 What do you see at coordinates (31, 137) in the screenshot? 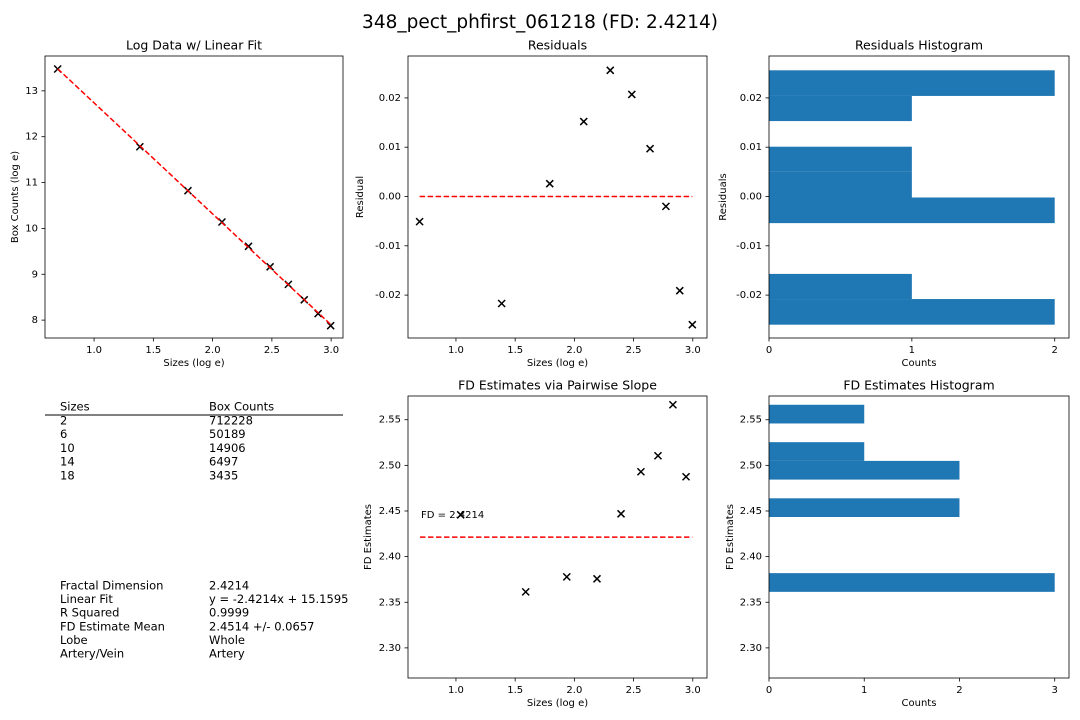
I see `y-tick-label: 12` at bounding box center [31, 137].